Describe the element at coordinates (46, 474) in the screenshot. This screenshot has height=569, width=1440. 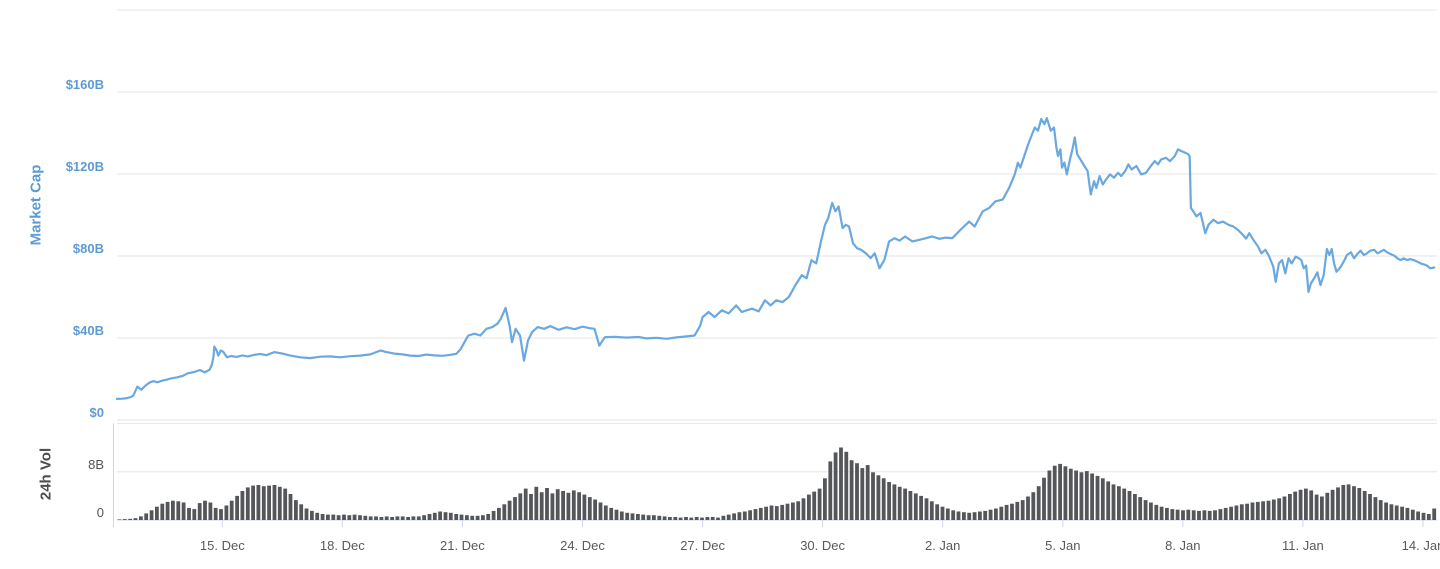
I see `y-axis-title-24h-vol: 24h Vol` at that location.